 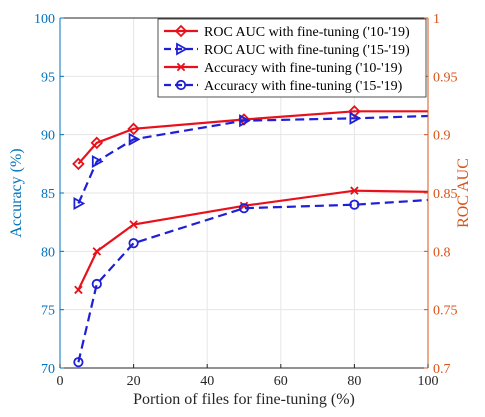 What do you see at coordinates (354, 381) in the screenshot?
I see `x-tick-label: 80` at bounding box center [354, 381].